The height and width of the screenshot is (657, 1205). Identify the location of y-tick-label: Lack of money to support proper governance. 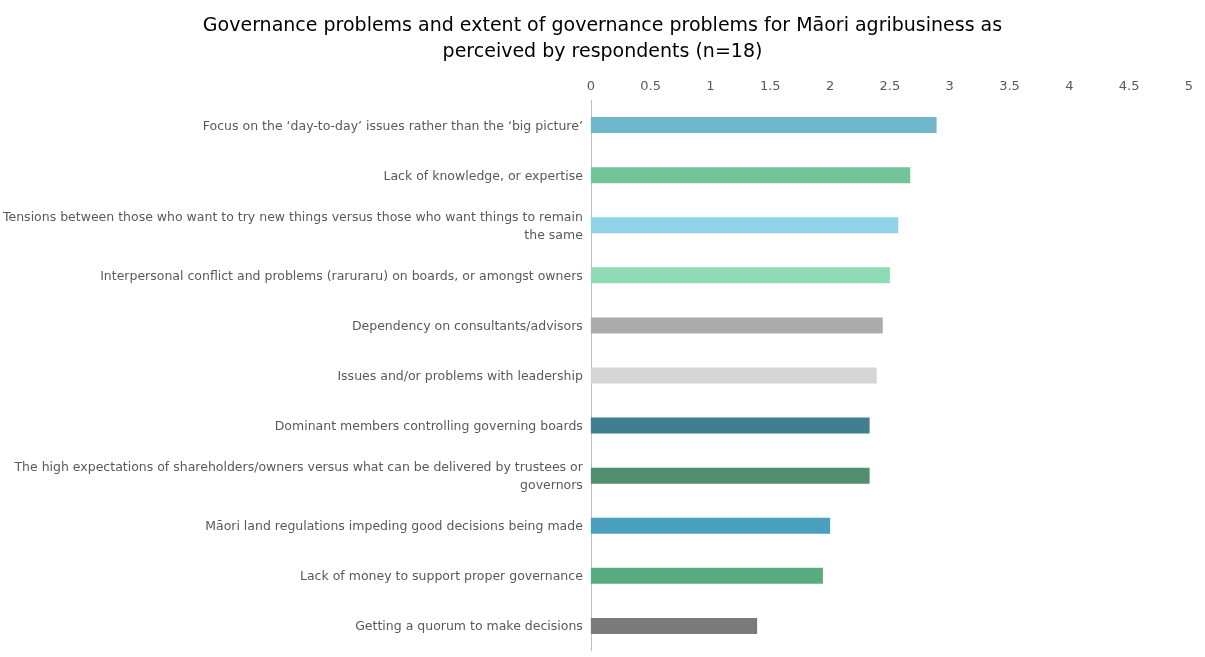
(441, 576).